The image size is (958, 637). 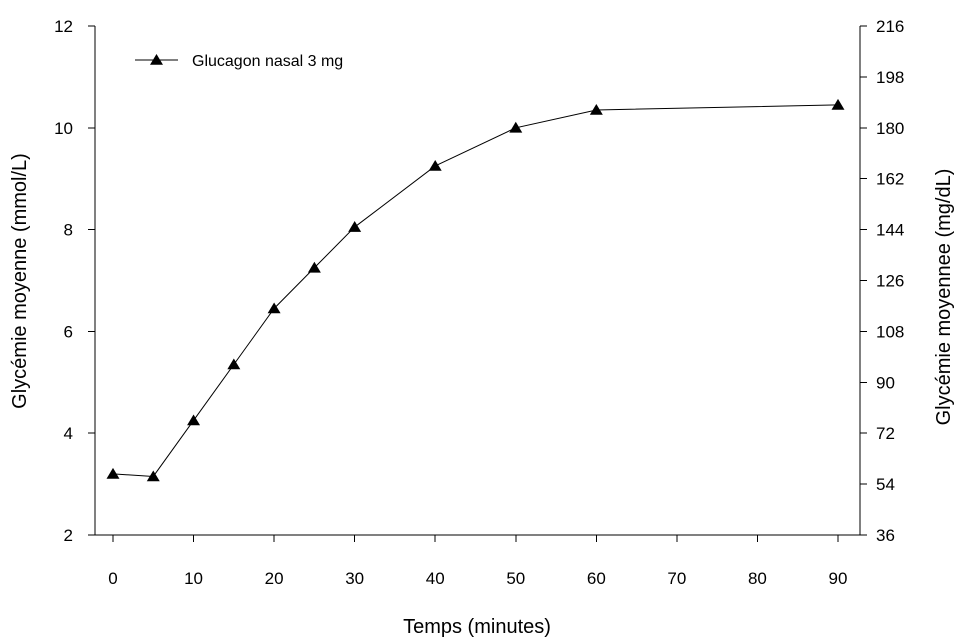 I want to click on legend-marker, so click(x=156, y=59).